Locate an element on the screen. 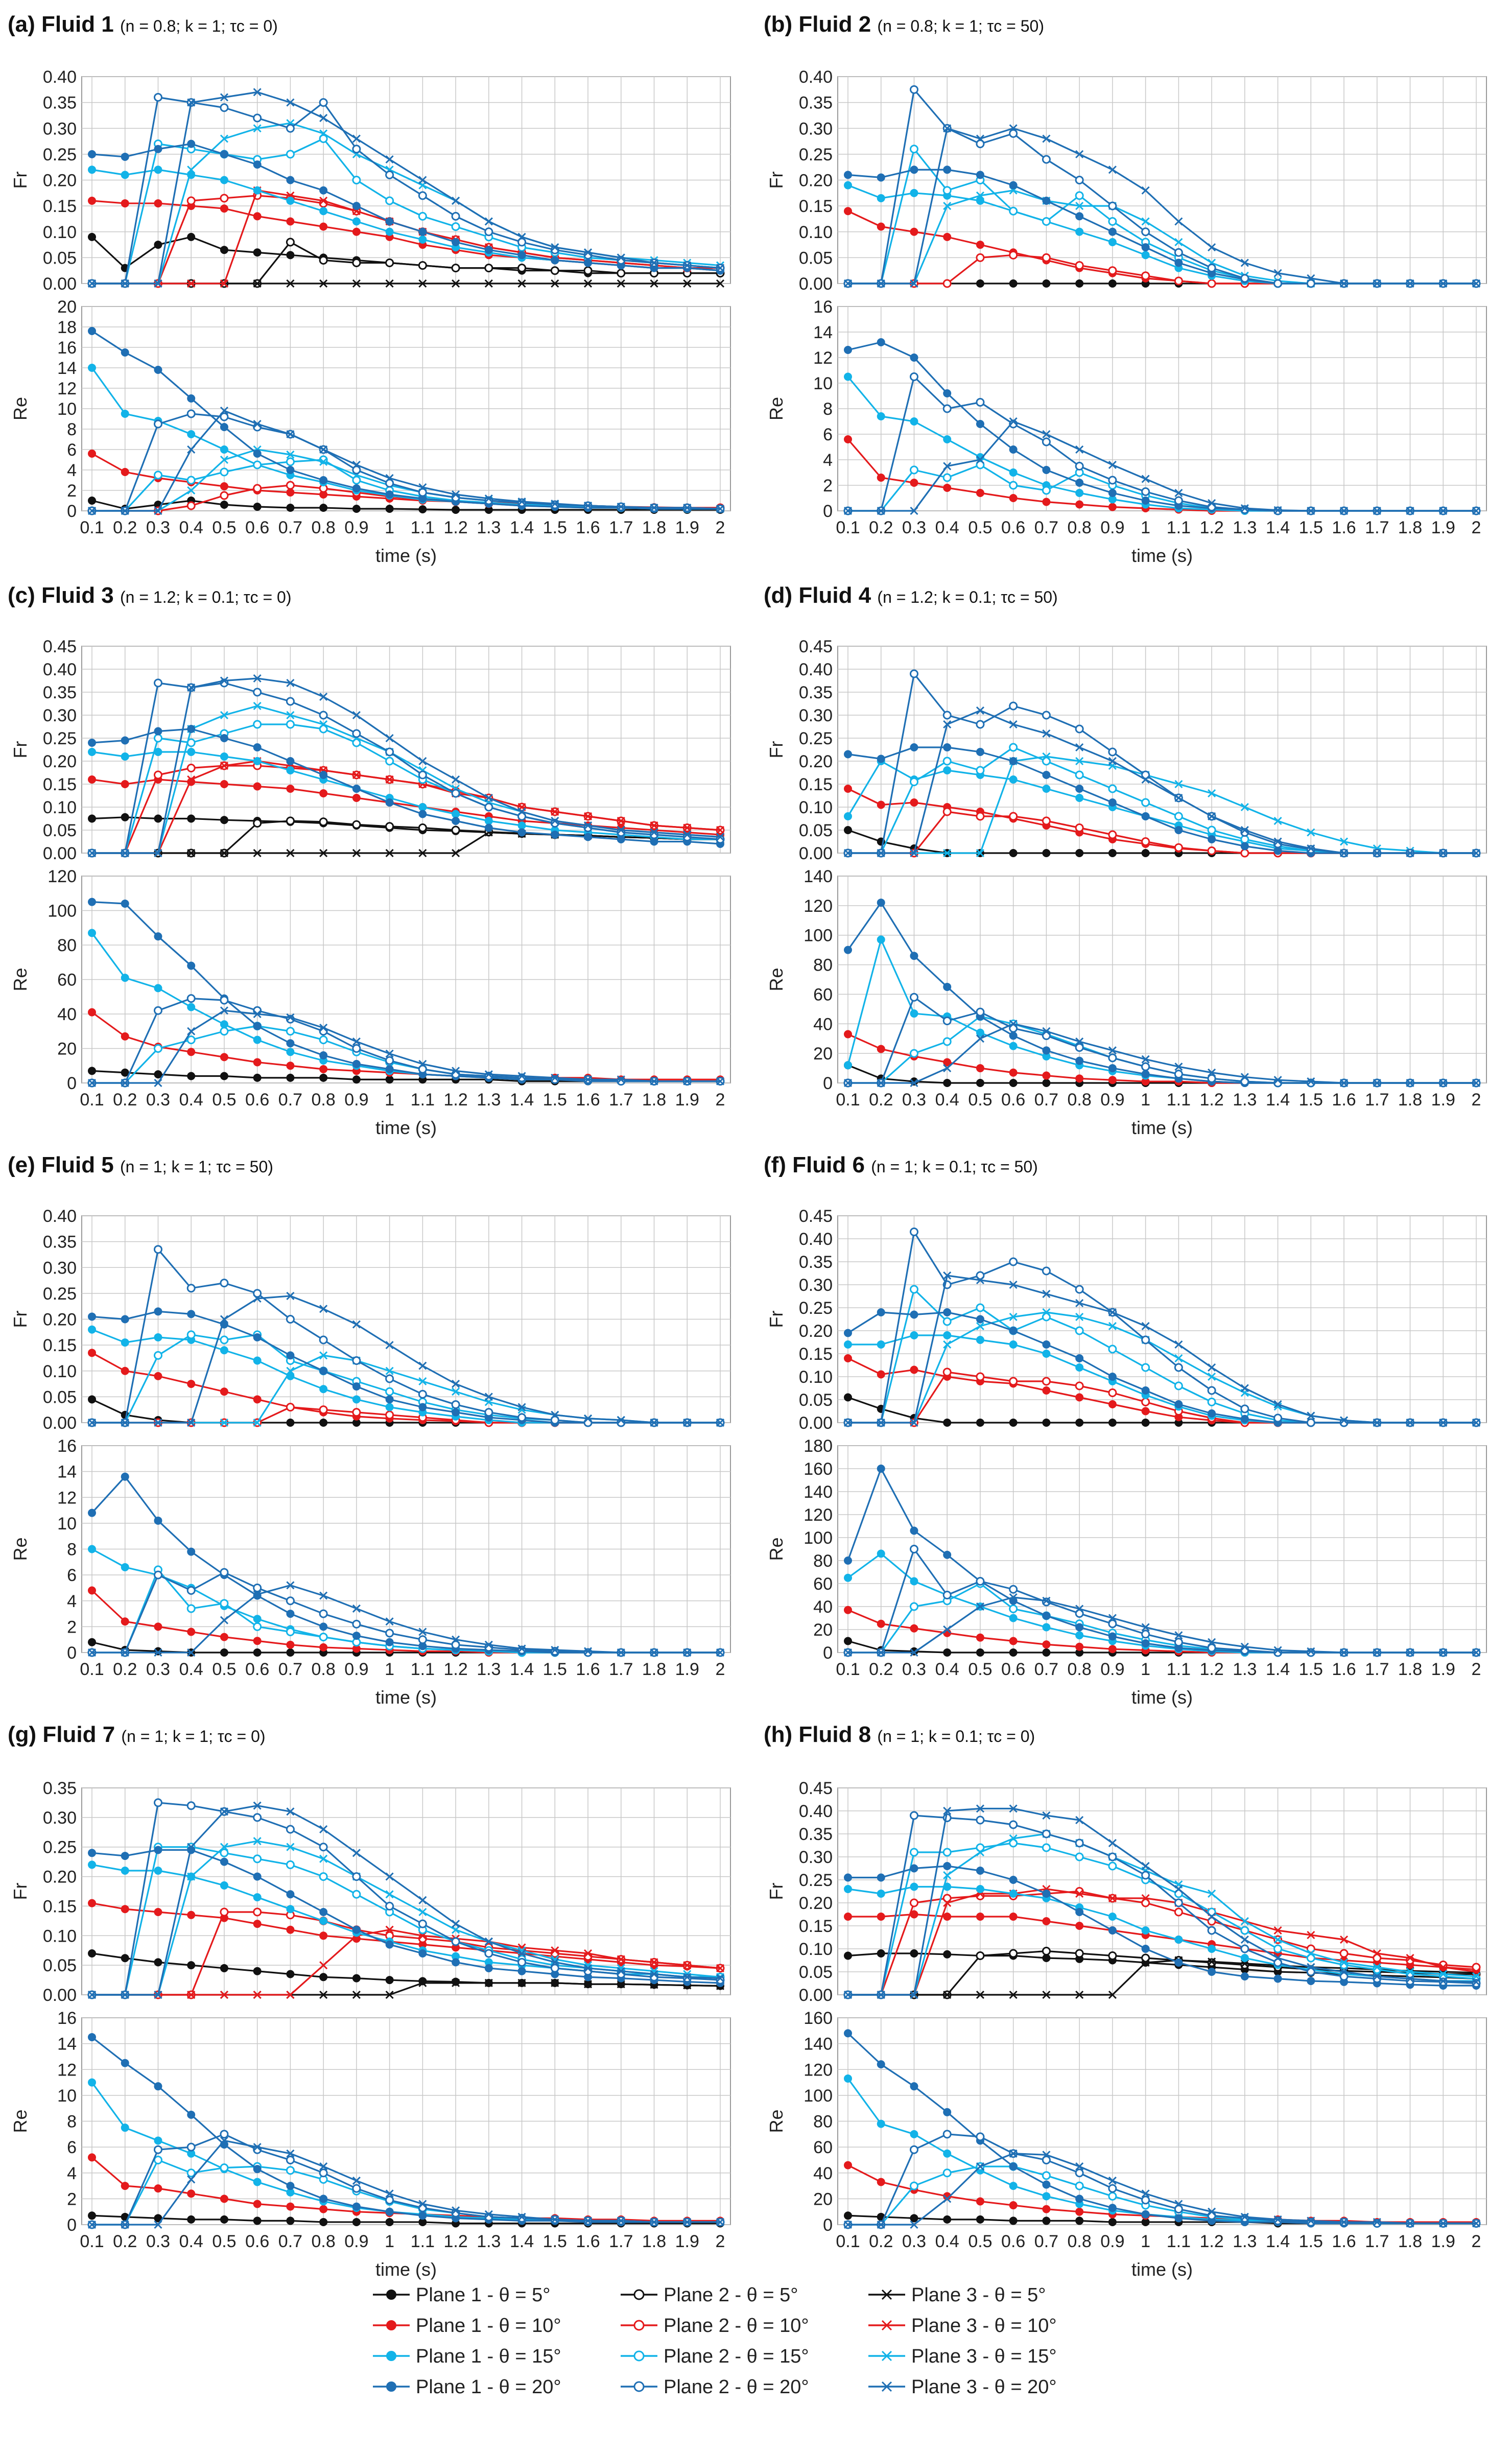  y-tick-label: 18 is located at coordinates (67, 328).